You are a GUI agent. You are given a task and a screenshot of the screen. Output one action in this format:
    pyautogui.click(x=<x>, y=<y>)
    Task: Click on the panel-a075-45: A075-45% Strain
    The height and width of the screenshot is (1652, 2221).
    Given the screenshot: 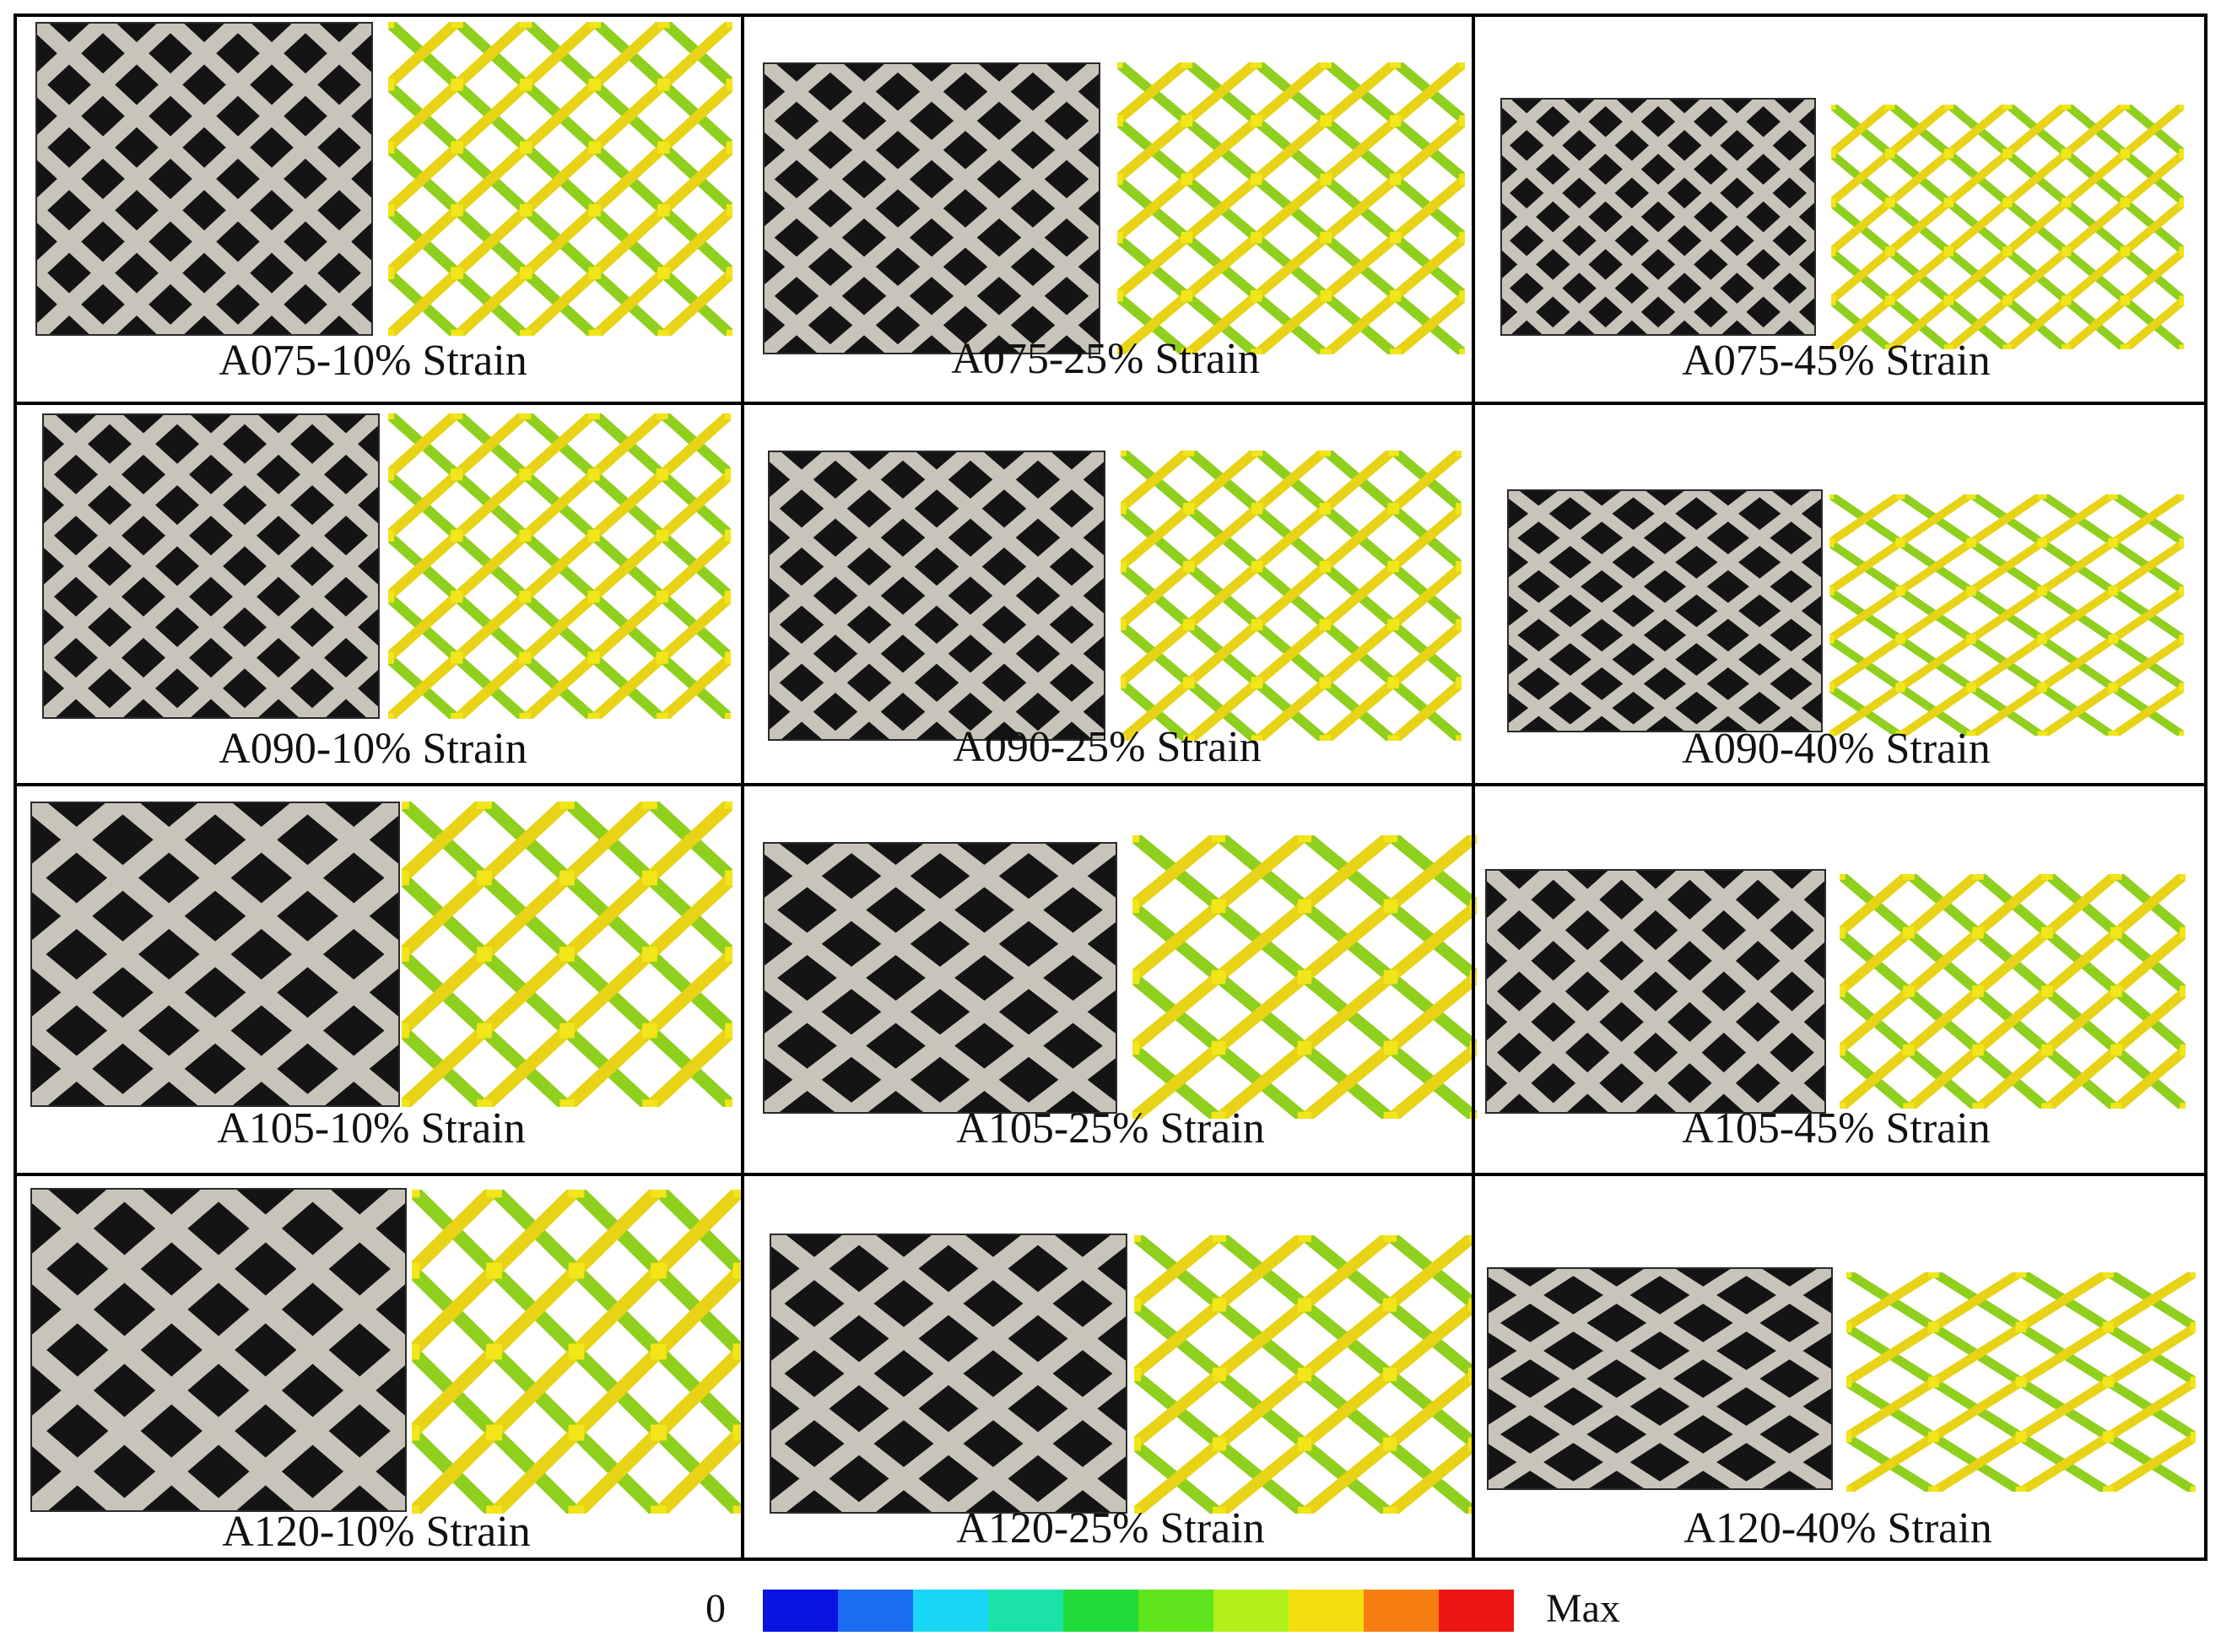 What is the action you would take?
    pyautogui.click(x=1839, y=209)
    